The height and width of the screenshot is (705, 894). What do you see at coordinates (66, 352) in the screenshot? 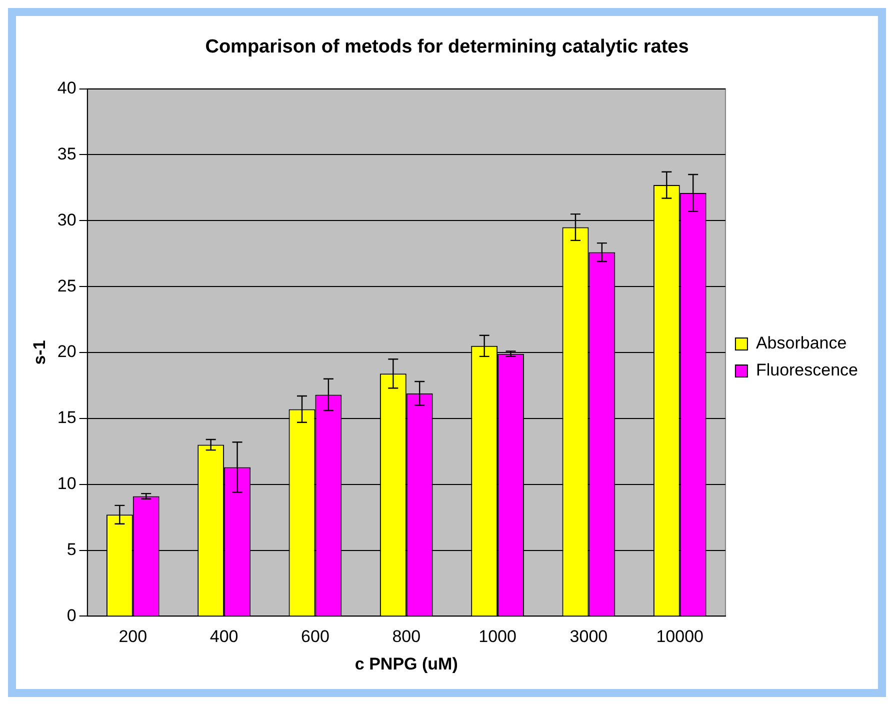
I see `y-tick-label: 20` at bounding box center [66, 352].